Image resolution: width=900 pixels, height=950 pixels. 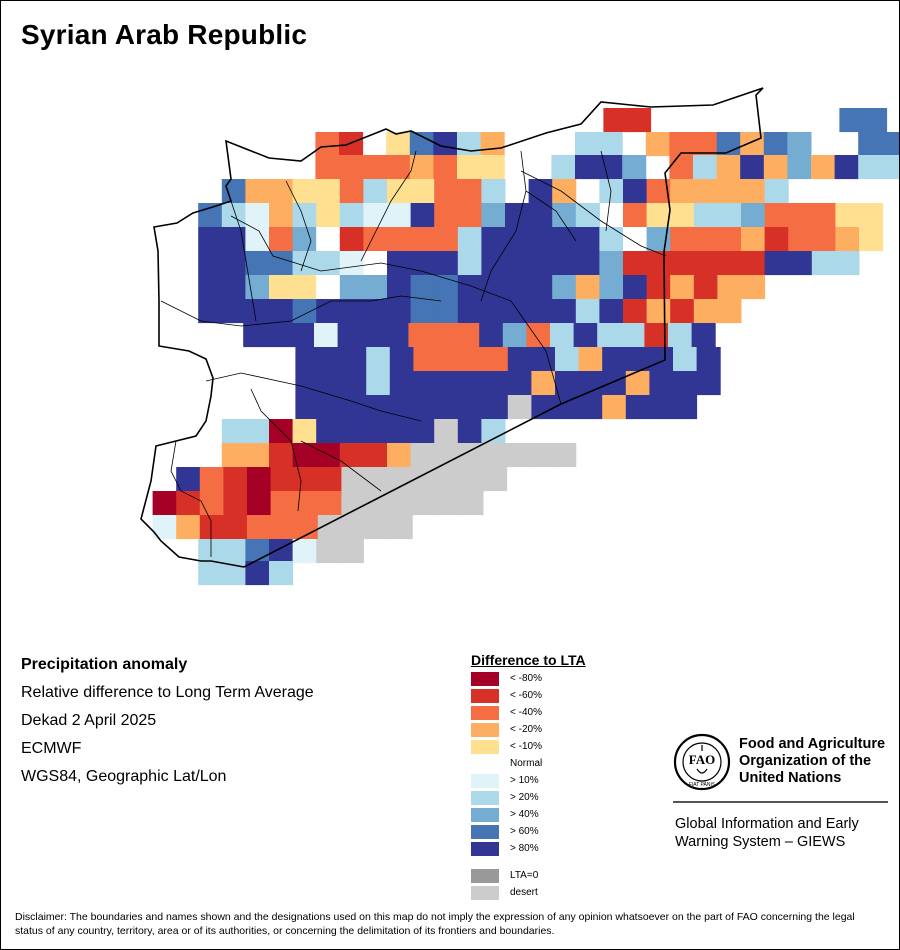 What do you see at coordinates (526, 678) in the screenshot?
I see `legend-label: < -80%` at bounding box center [526, 678].